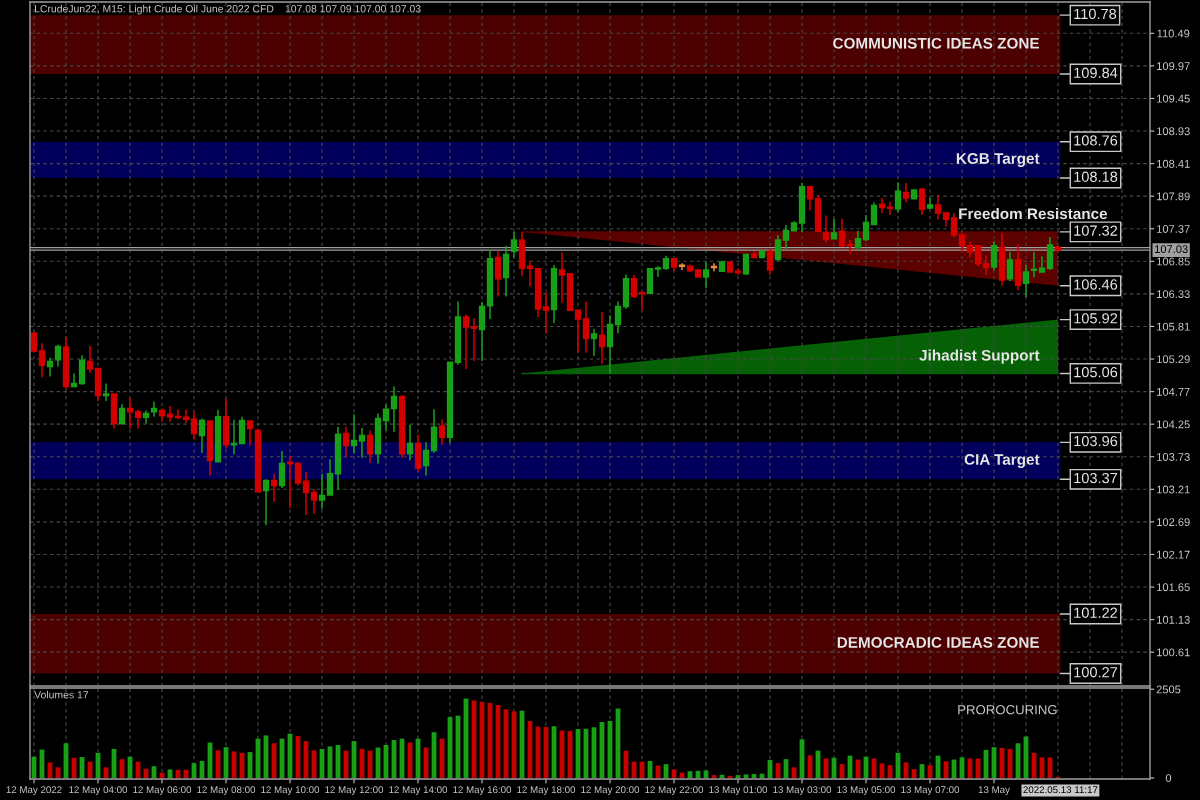 This screenshot has width=1200, height=800. What do you see at coordinates (1096, 478) in the screenshot?
I see `annotation: 103.37` at bounding box center [1096, 478].